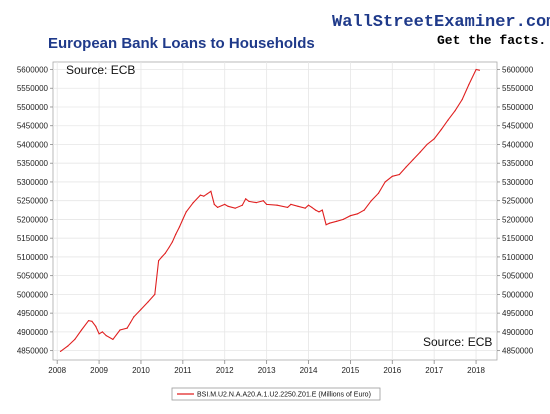 The image size is (550, 414). What do you see at coordinates (33, 163) in the screenshot?
I see `y-tick-label-left: 5350000` at bounding box center [33, 163].